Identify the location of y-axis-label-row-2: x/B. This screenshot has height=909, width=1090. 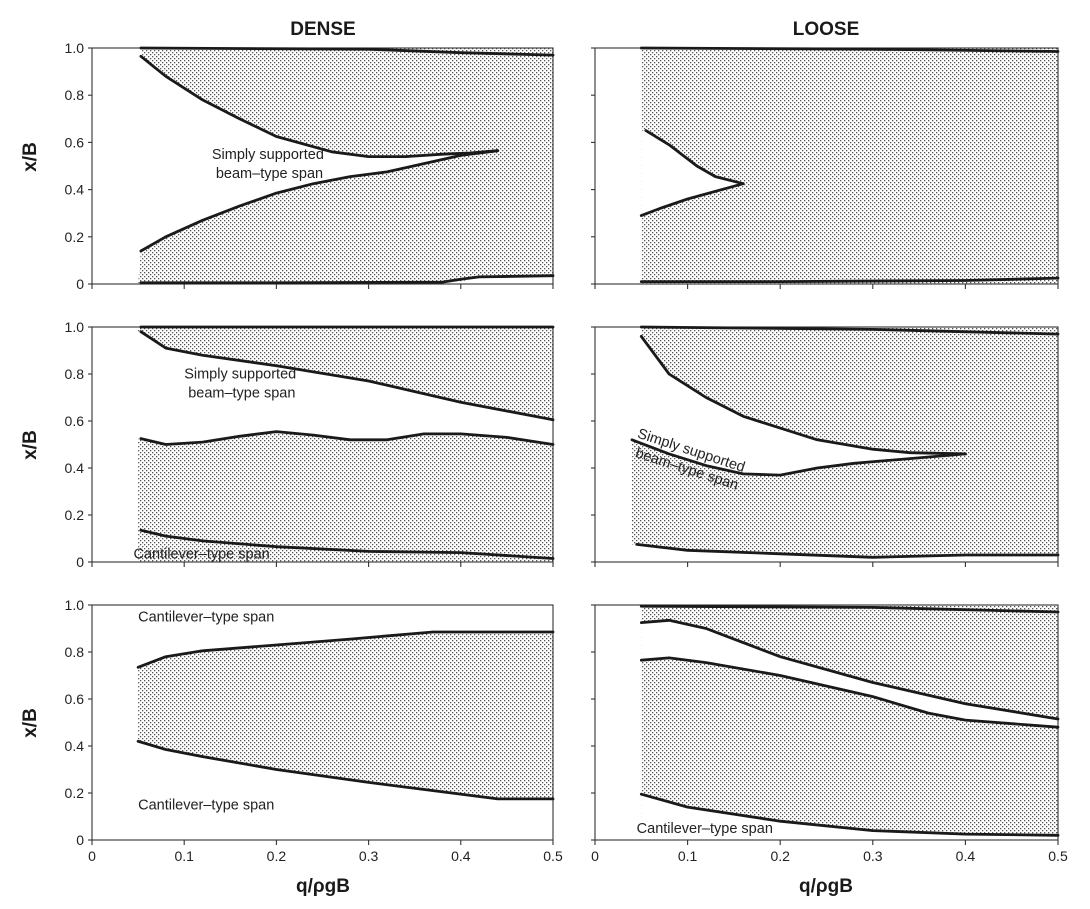
(30, 445).